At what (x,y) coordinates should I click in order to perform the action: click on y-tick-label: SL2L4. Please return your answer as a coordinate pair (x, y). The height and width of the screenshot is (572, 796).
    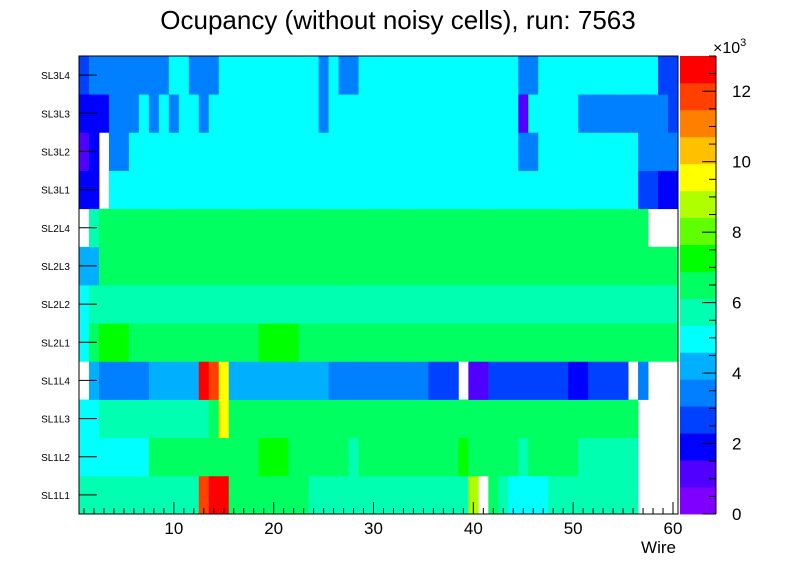
    Looking at the image, I should click on (55, 229).